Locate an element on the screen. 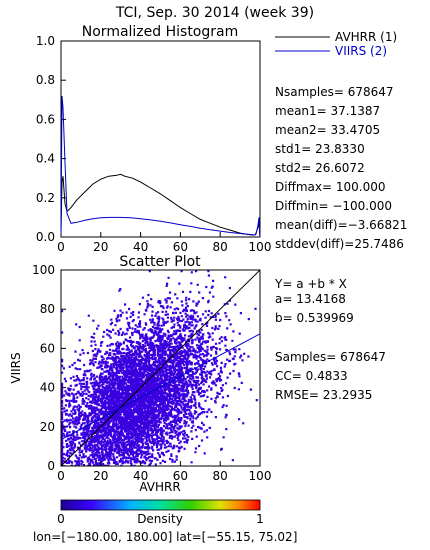 The height and width of the screenshot is (550, 430). scatter-xlabel: AVHRR is located at coordinates (159, 487).